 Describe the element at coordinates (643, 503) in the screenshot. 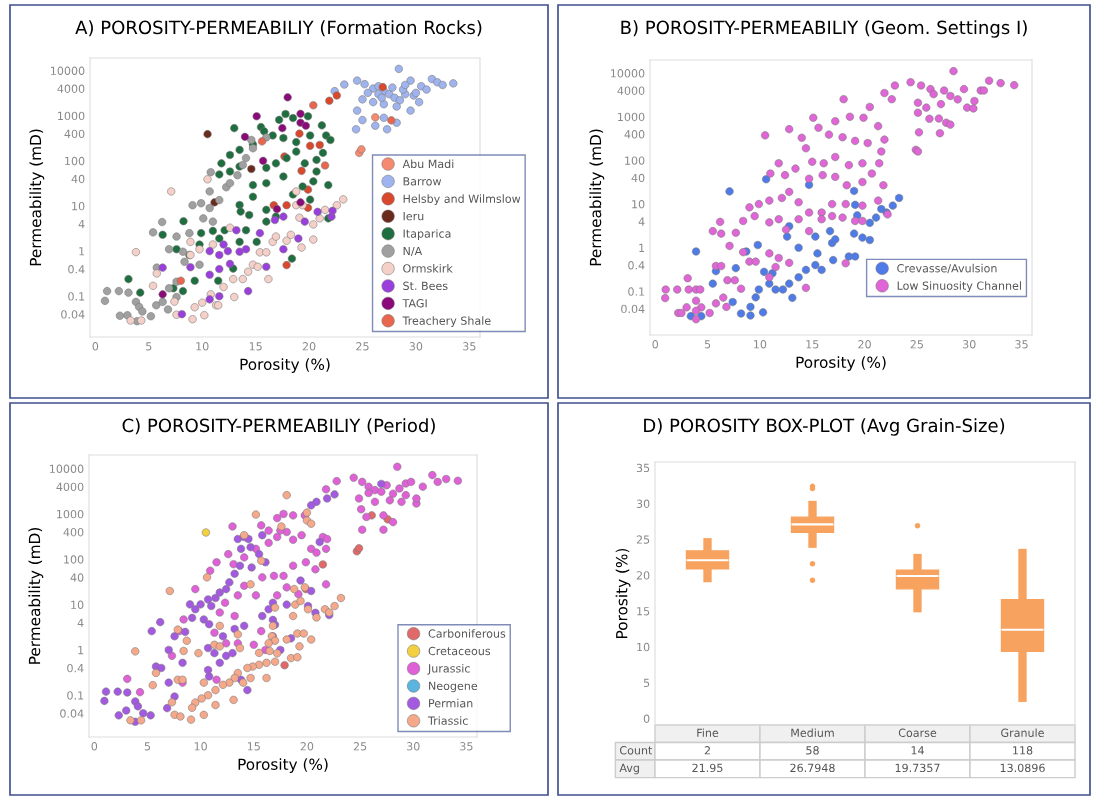

I see `y-tick-label: 30` at that location.